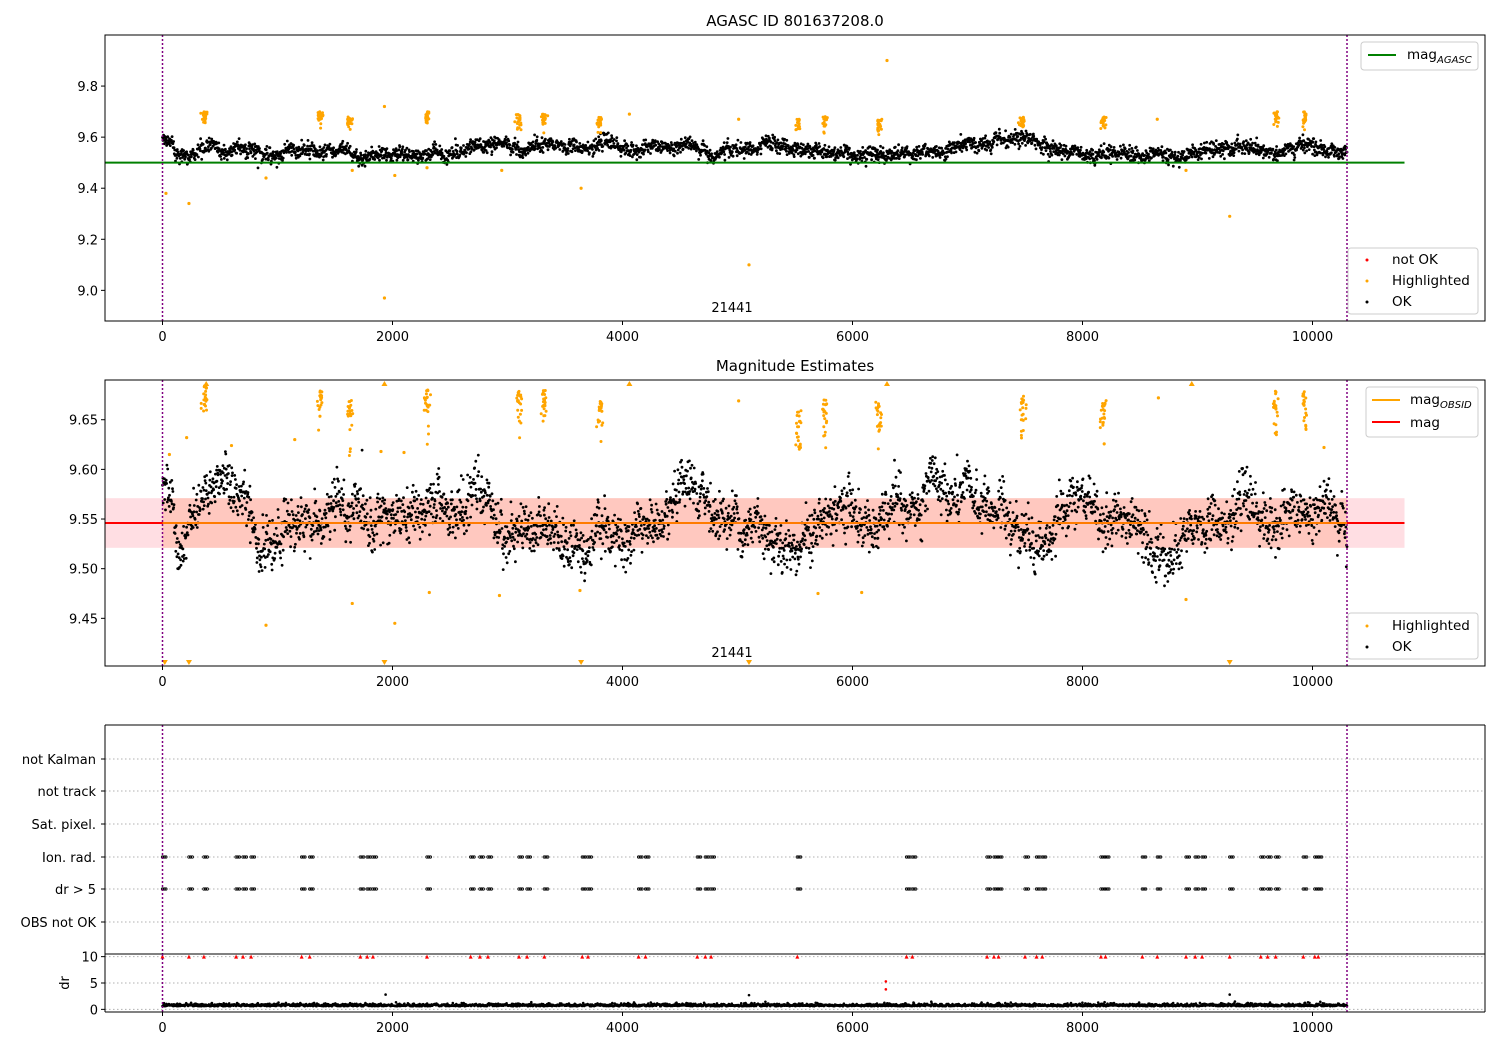 This screenshot has width=1500, height=1050. I want to click on legend-not-ok-marker, so click(1367, 260).